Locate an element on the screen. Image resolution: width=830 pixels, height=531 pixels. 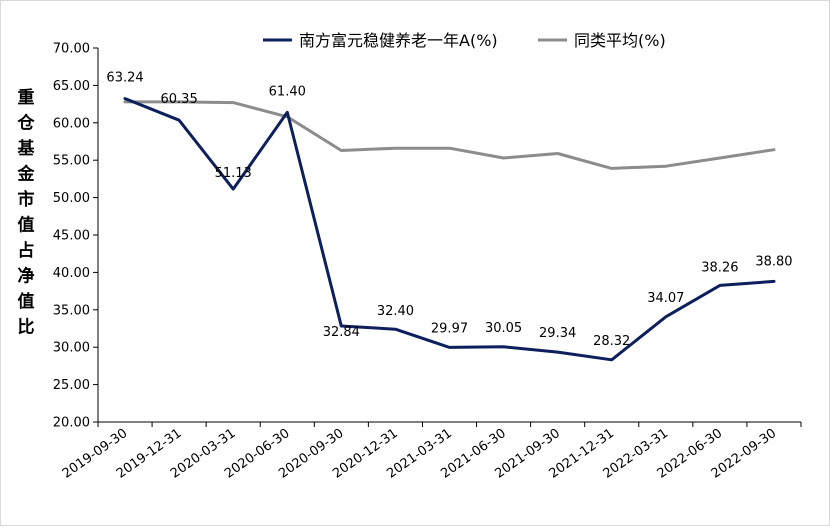
legend: 南方富元稳健养老一年A(%) 同类平均(%) is located at coordinates (464, 40).